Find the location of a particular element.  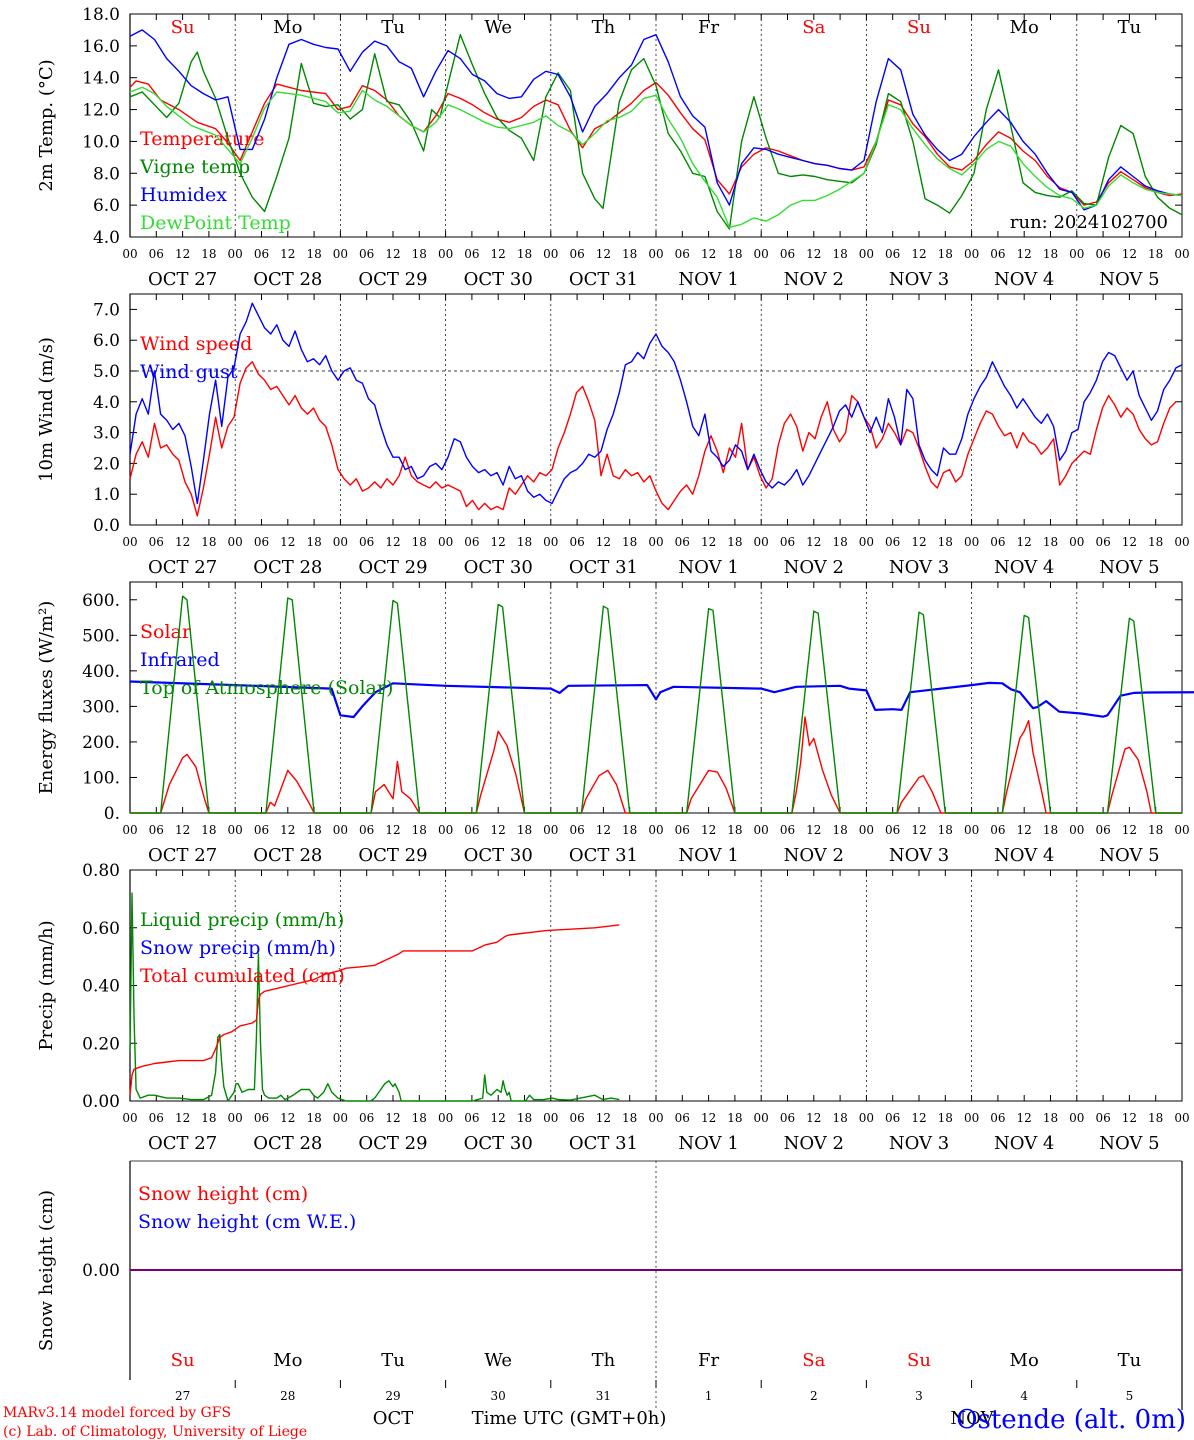

series-line-infrared is located at coordinates (661, 699).